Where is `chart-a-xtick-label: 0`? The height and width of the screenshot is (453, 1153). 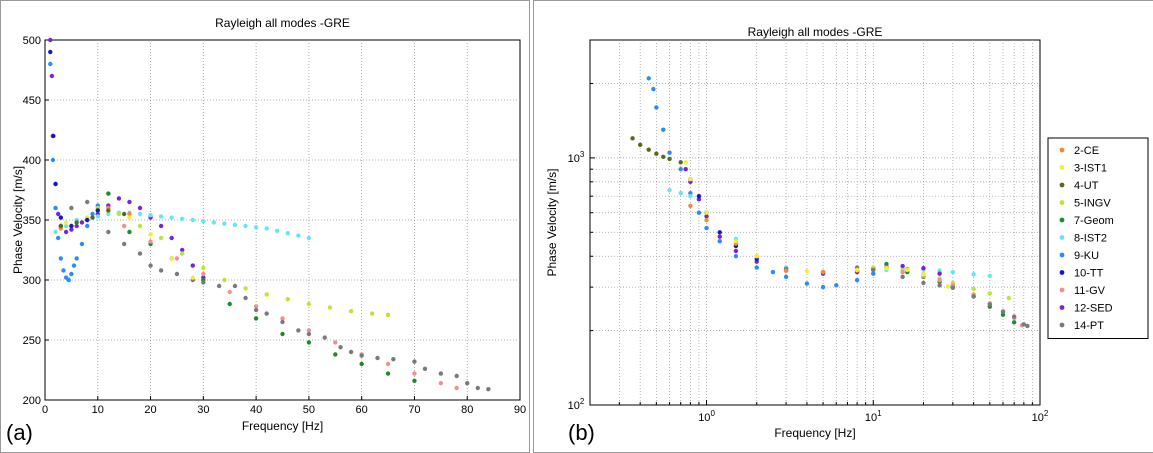 chart-a-xtick-label: 0 is located at coordinates (45, 410).